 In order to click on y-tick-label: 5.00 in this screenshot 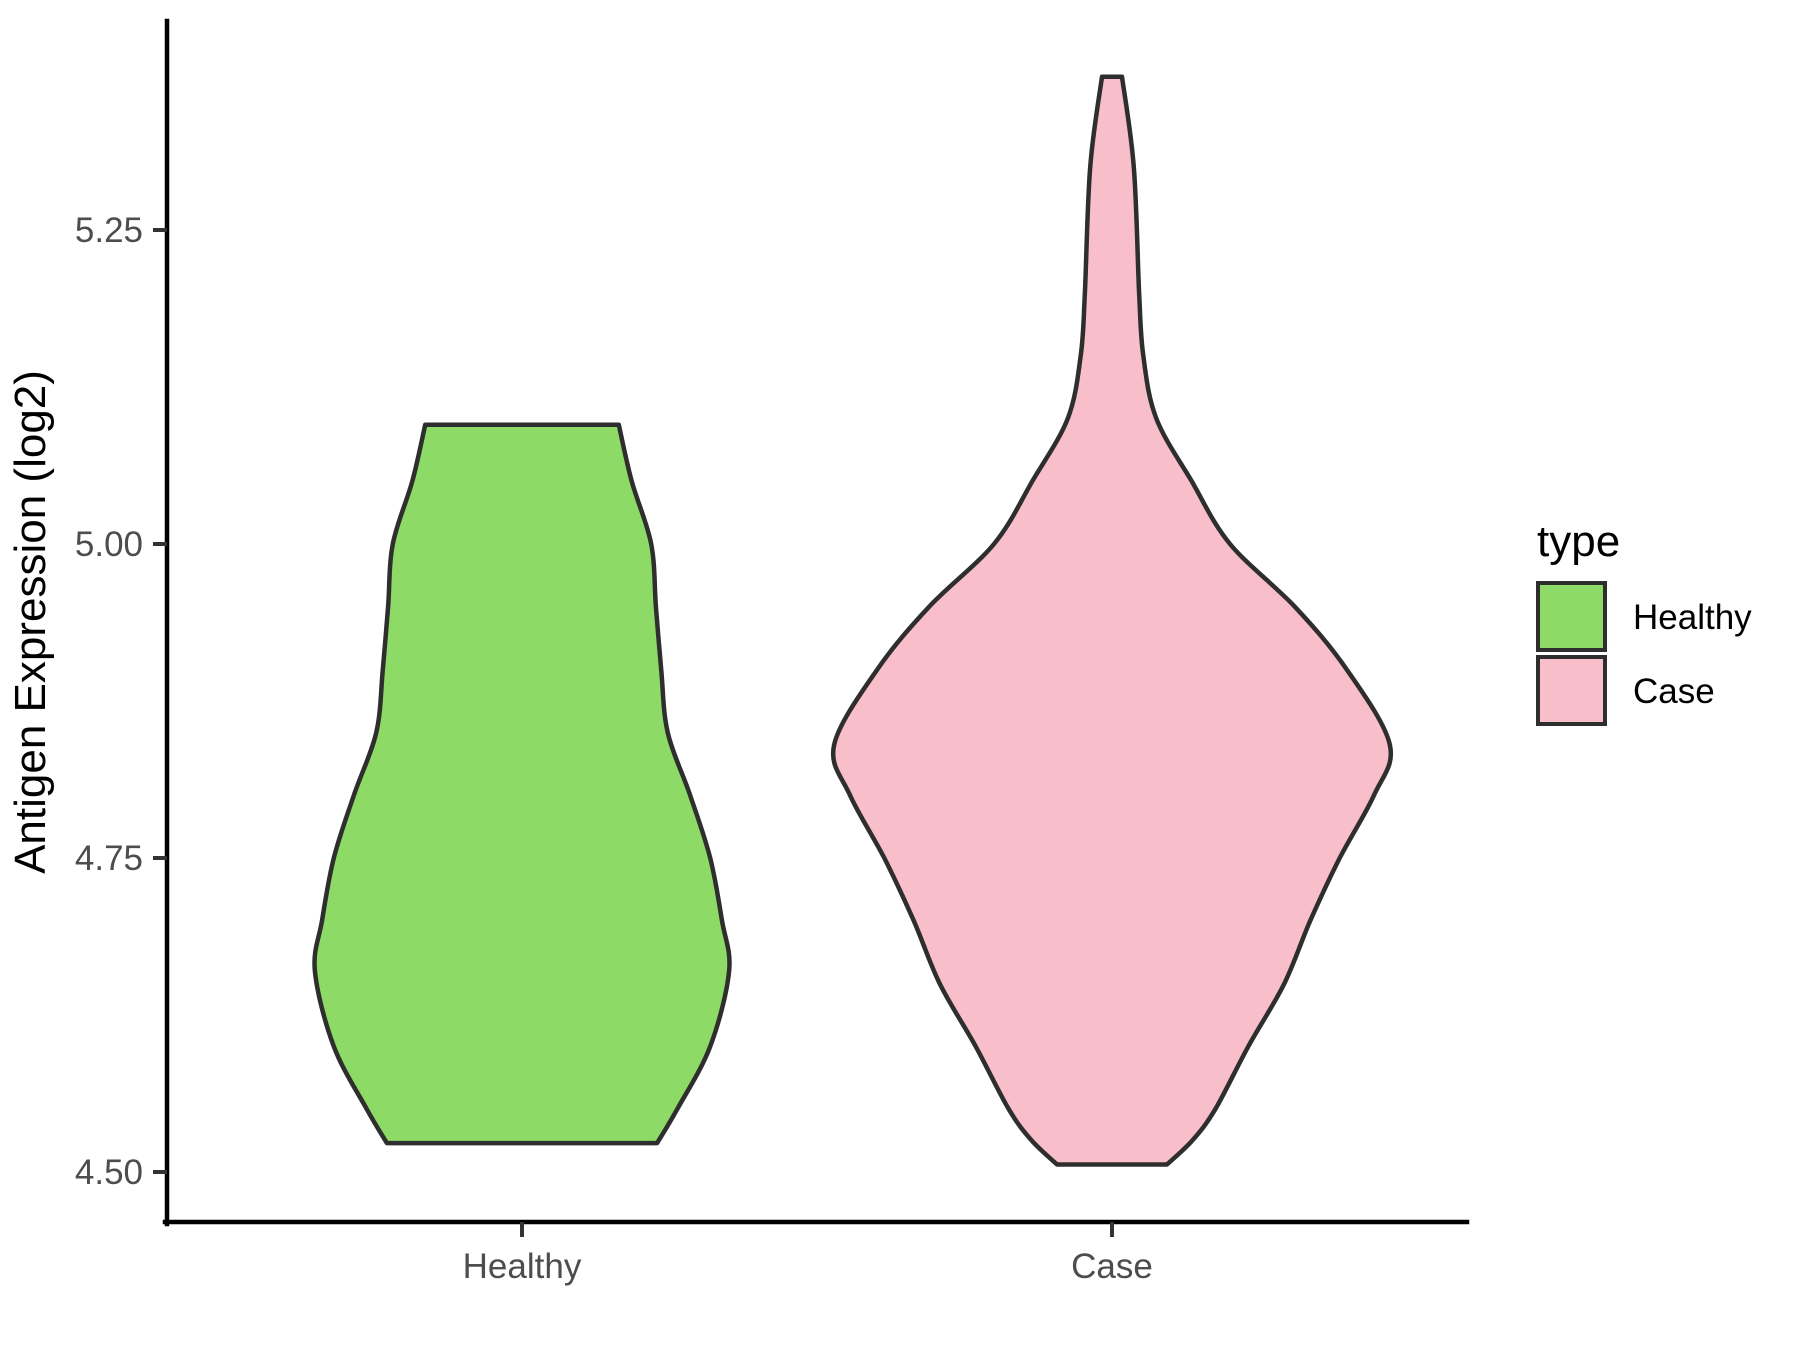, I will do `click(109, 544)`.